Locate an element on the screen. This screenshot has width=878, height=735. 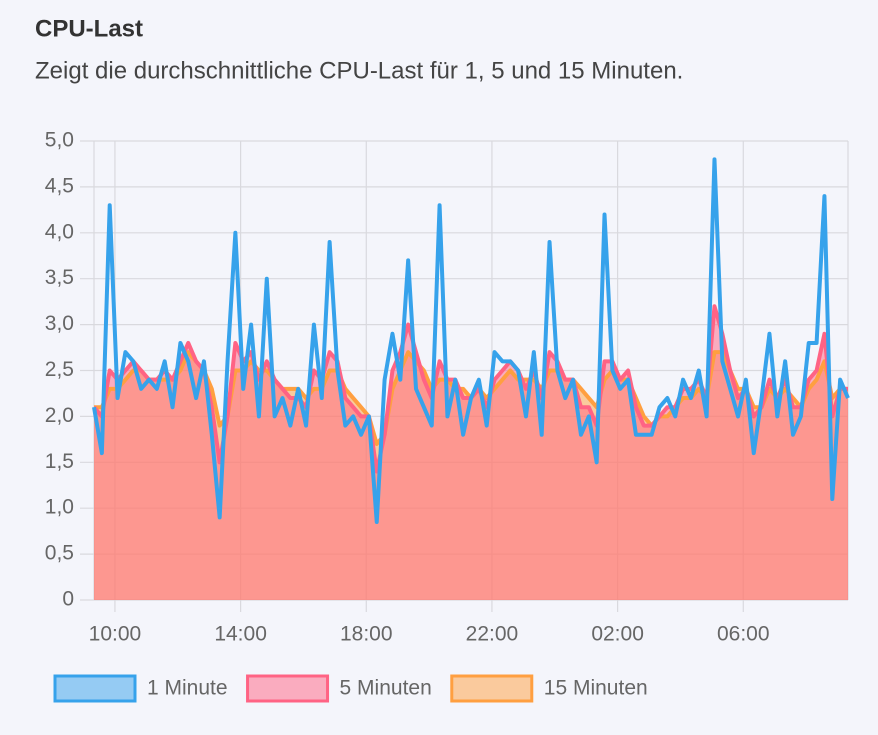
x-tick-label: 18:00 is located at coordinates (366, 634).